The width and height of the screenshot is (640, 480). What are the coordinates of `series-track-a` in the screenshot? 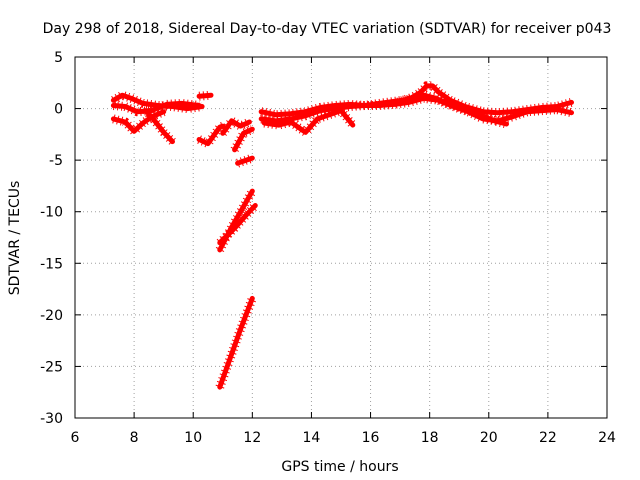 It's located at (157, 102).